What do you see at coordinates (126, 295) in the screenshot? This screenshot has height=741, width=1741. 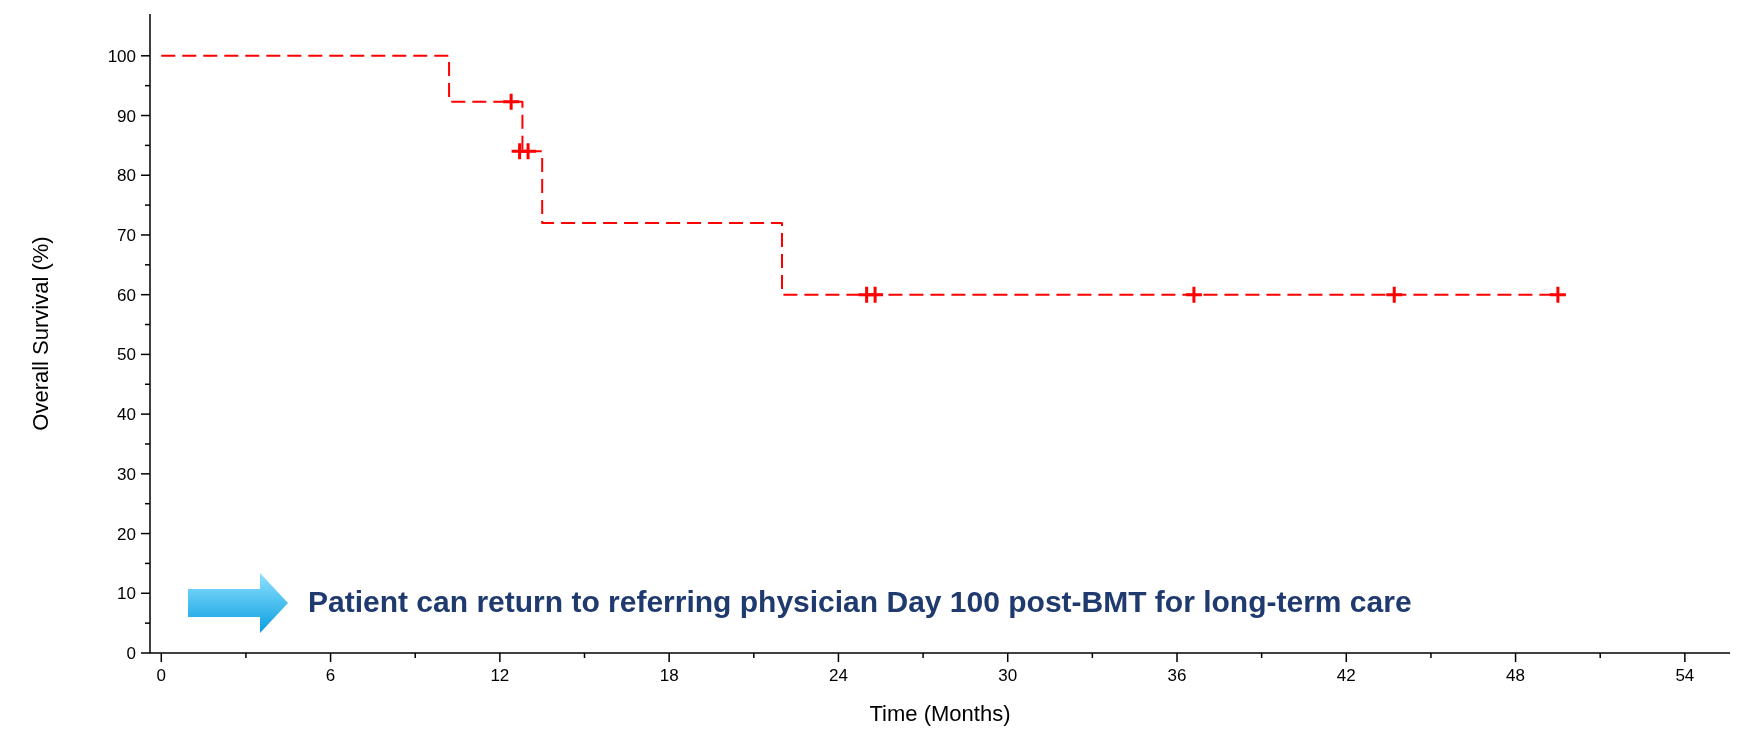 I see `y-tick-label: 60` at bounding box center [126, 295].